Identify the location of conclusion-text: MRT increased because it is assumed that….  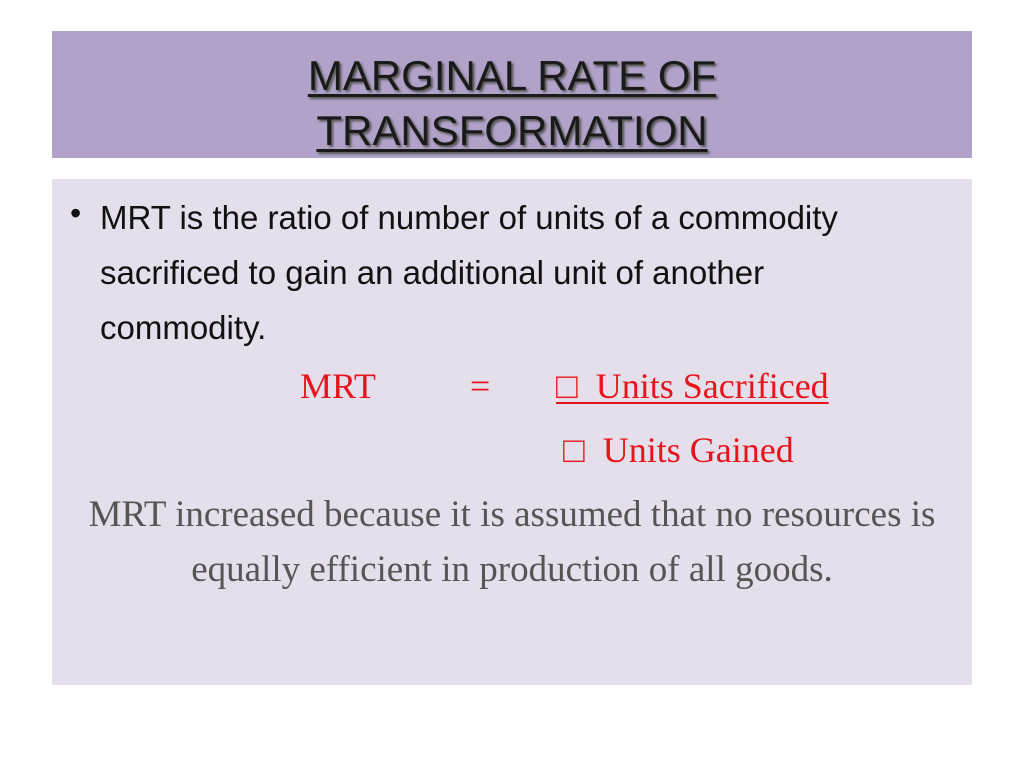
(512, 542).